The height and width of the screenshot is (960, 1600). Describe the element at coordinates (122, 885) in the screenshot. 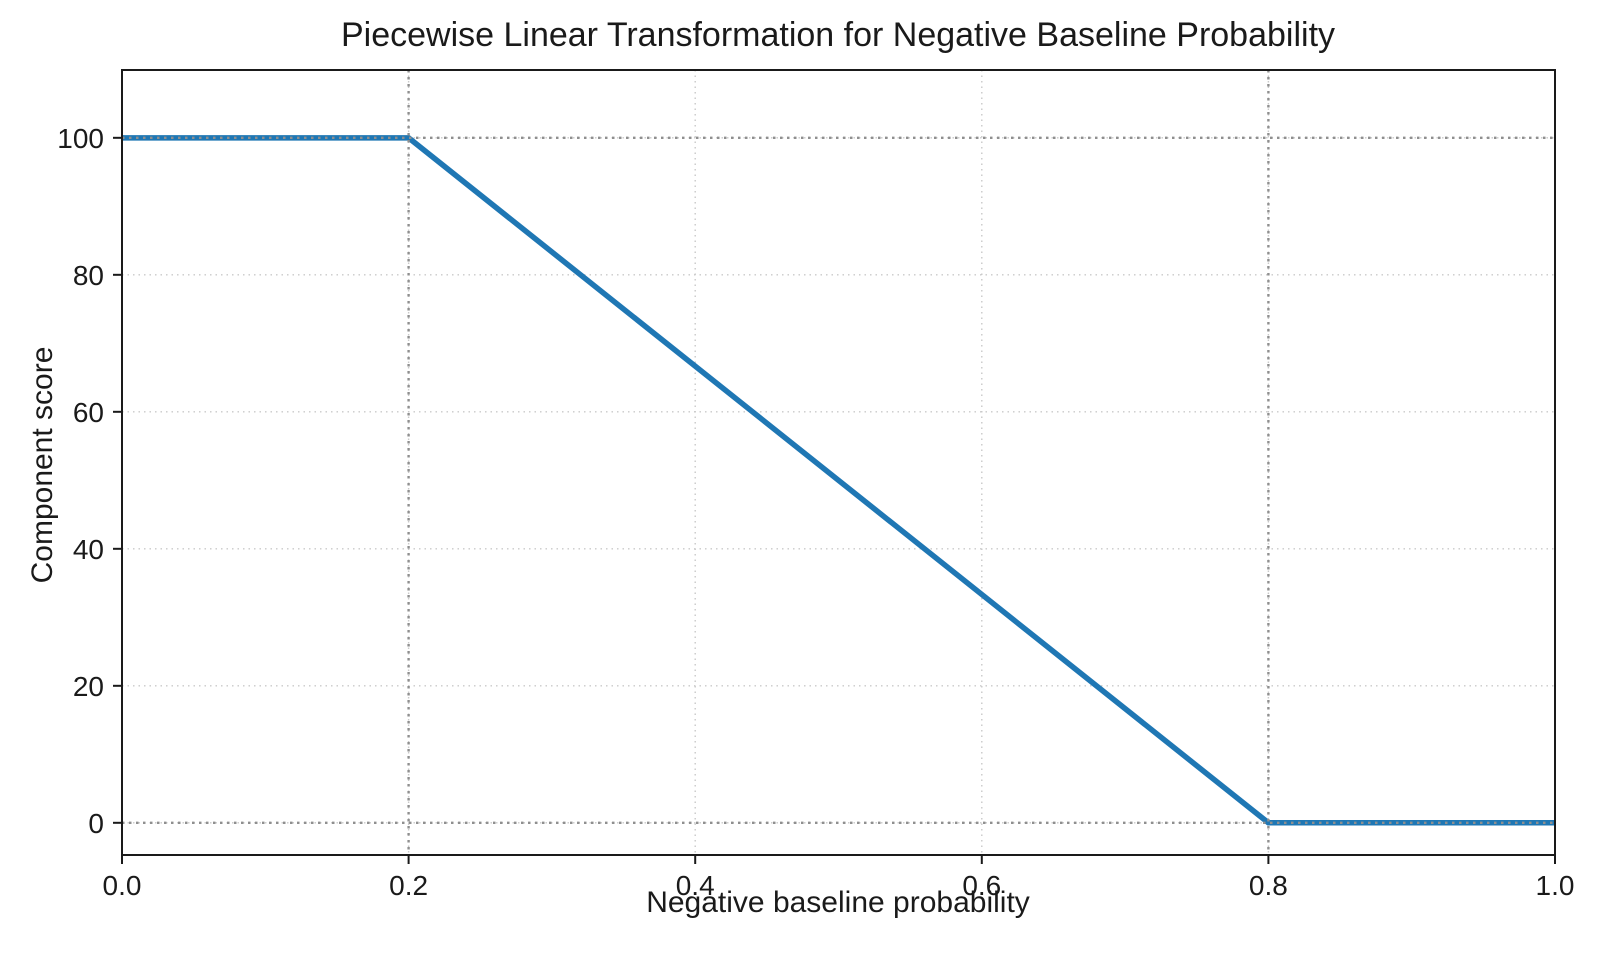

I see `x-tick-label: 0.0` at that location.